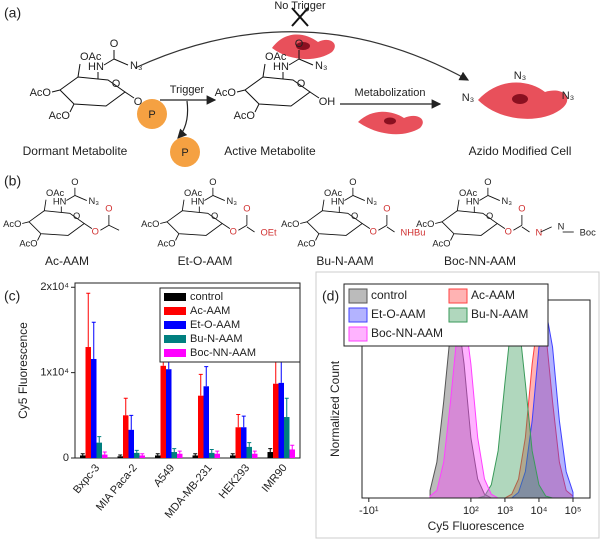 This screenshot has height=539, width=600. What do you see at coordinates (270, 151) in the screenshot?
I see `scheme-label: Active Metabolite` at bounding box center [270, 151].